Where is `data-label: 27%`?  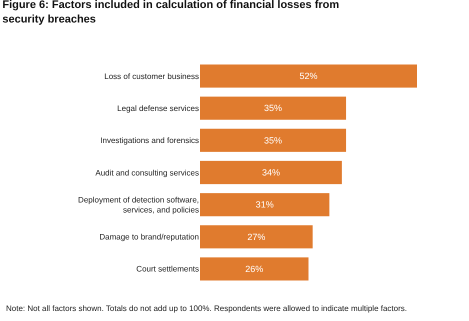 data-label: 27% is located at coordinates (256, 237).